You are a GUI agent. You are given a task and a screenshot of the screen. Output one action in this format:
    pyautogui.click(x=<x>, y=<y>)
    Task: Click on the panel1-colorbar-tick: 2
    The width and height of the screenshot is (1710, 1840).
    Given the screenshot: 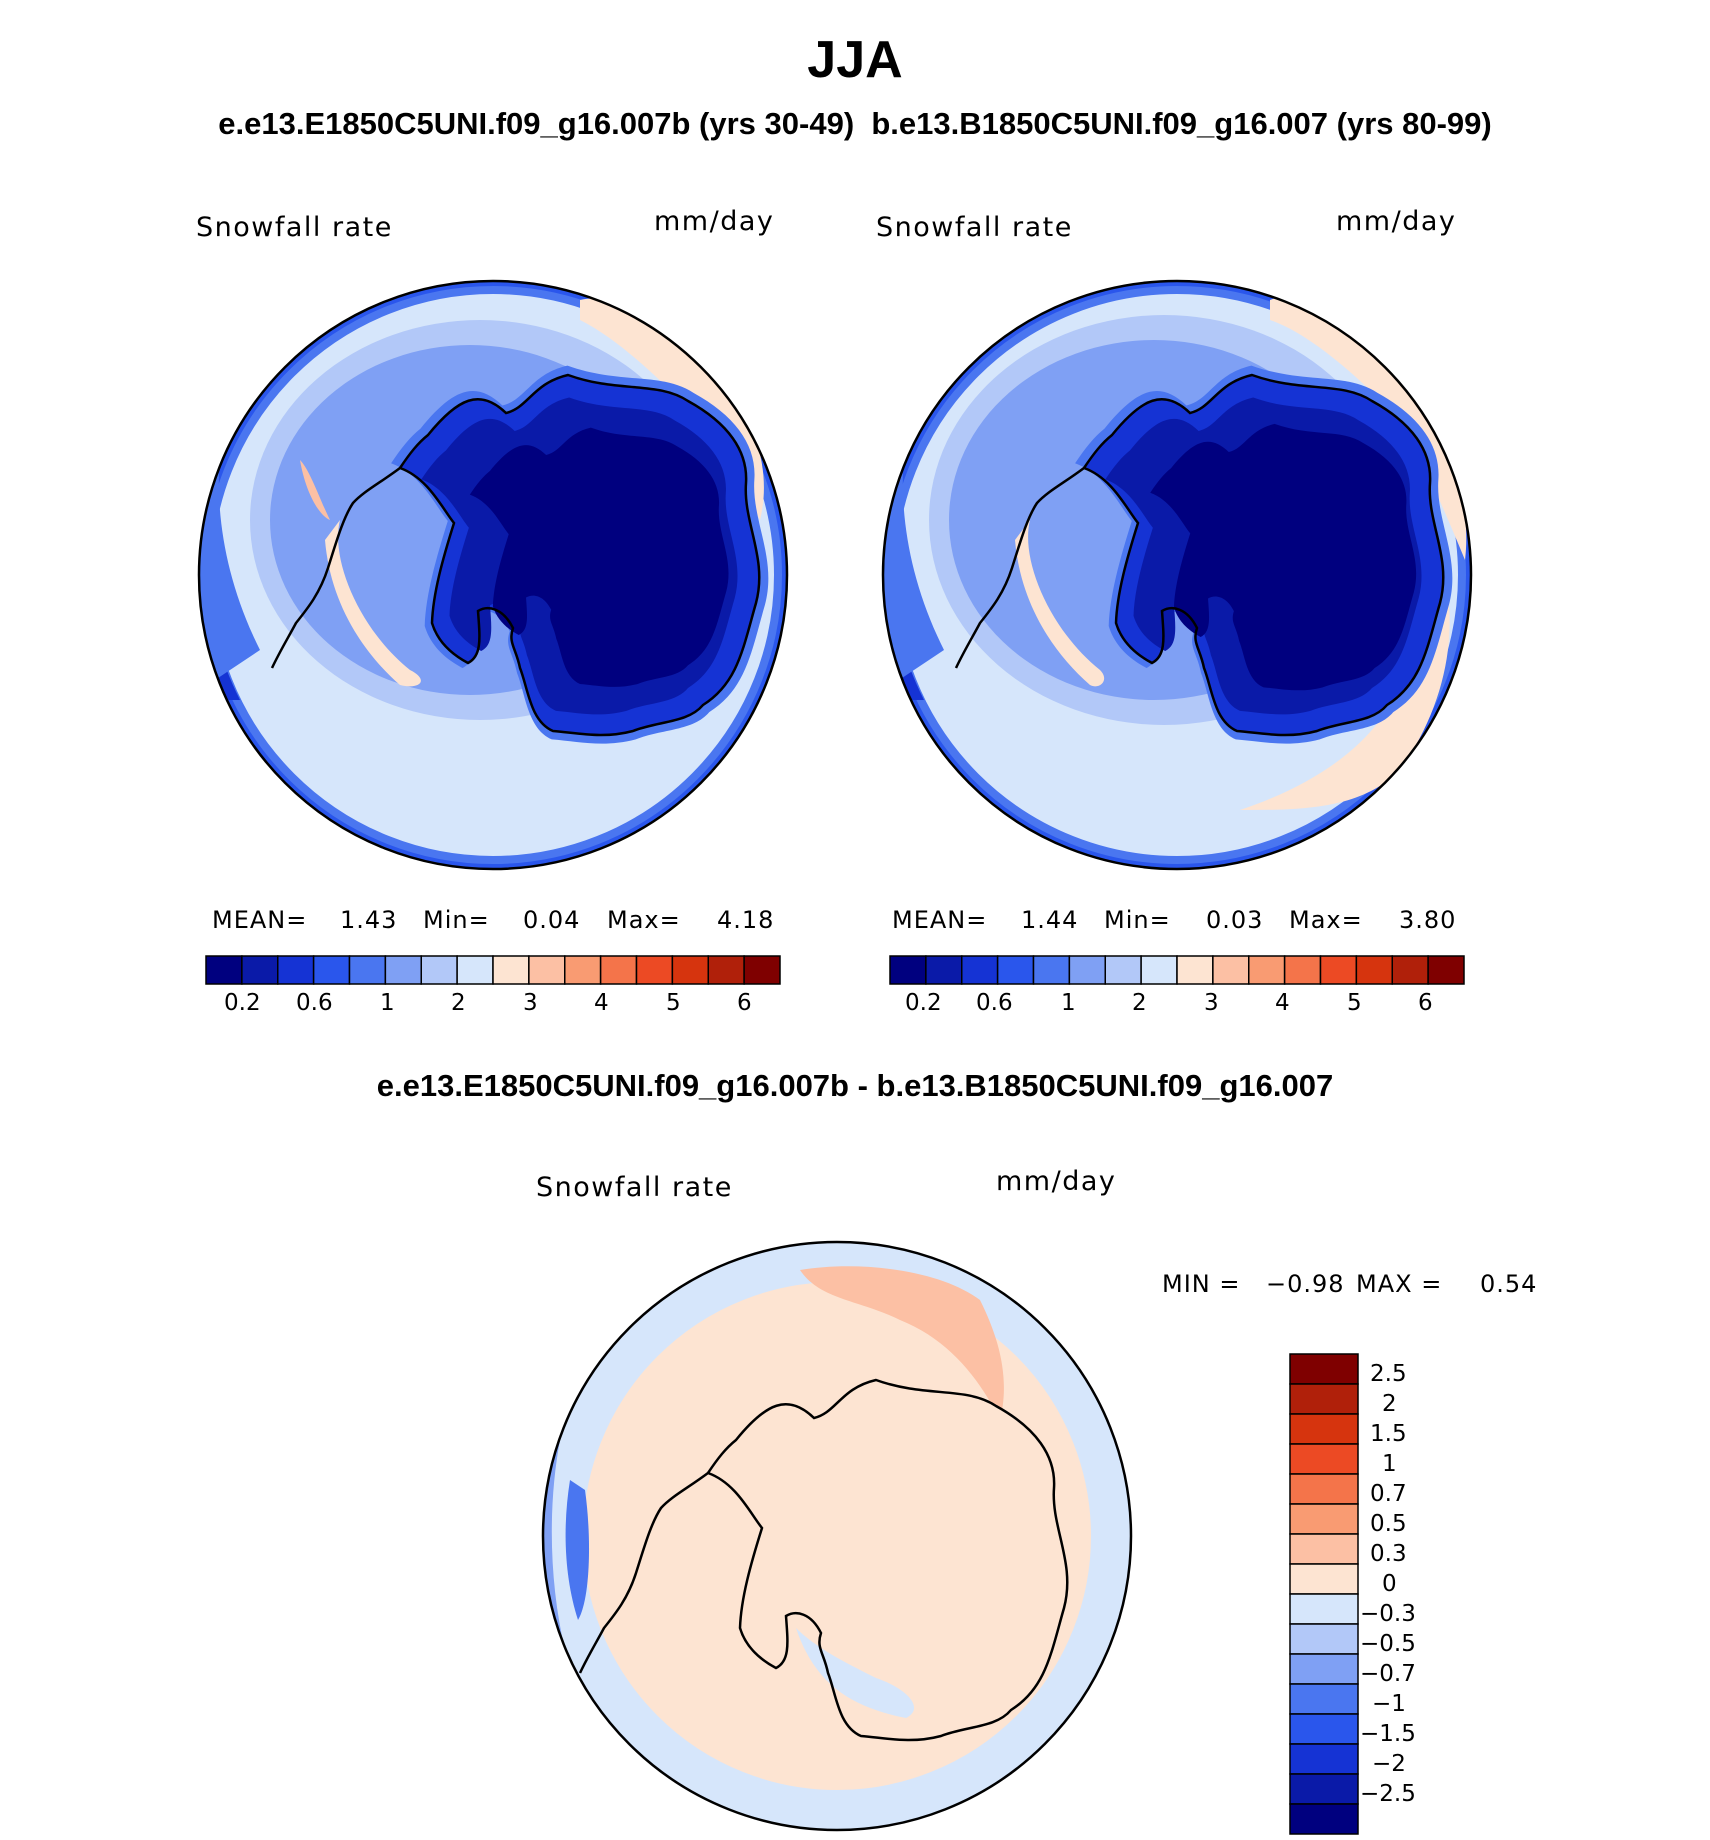 What is the action you would take?
    pyautogui.click(x=458, y=1003)
    